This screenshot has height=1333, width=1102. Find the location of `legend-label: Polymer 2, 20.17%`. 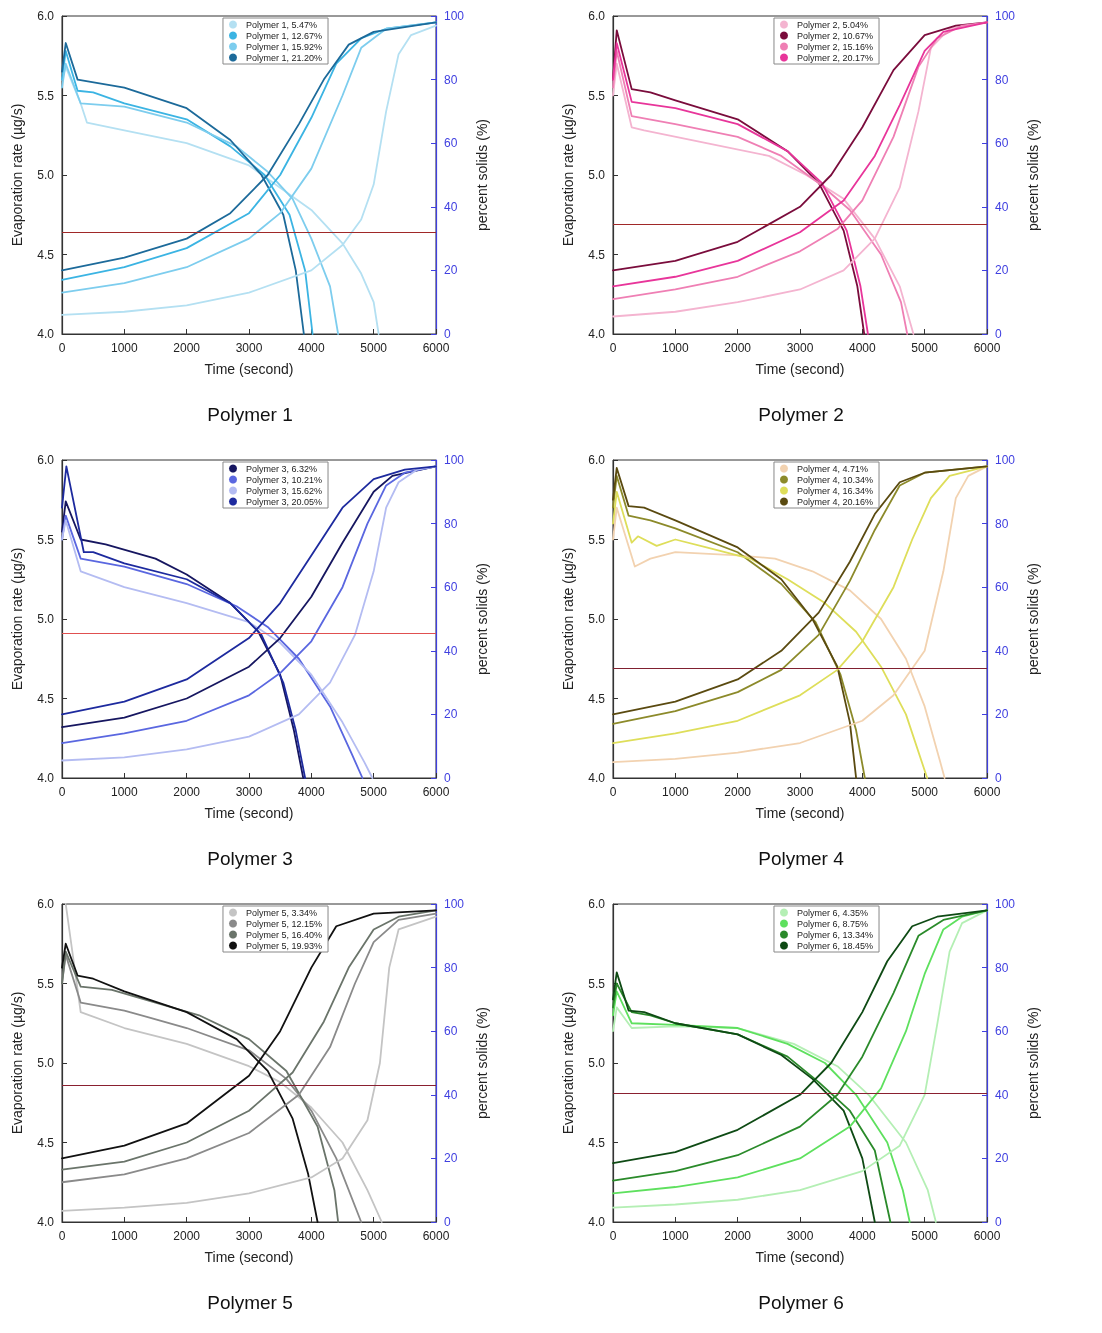

legend-label: Polymer 2, 20.17% is located at coordinates (835, 57).